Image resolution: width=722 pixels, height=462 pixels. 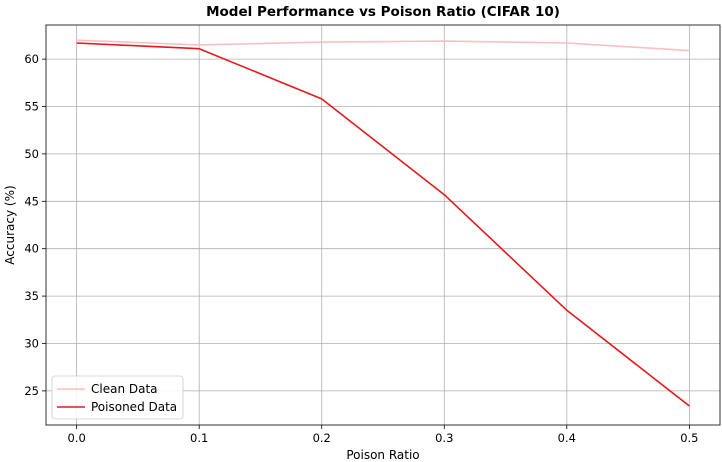 What do you see at coordinates (31, 59) in the screenshot?
I see `y-tick-label: 60` at bounding box center [31, 59].